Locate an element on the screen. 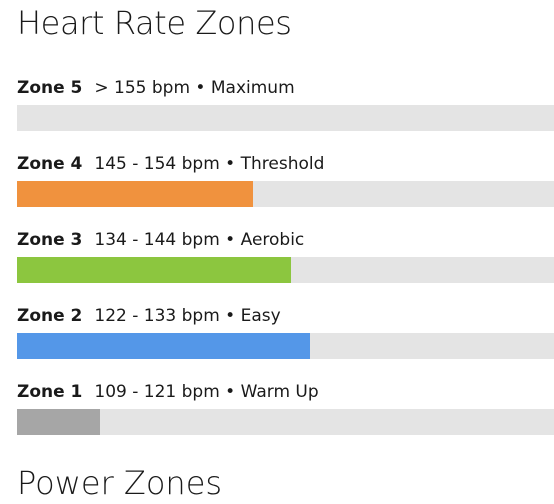 The width and height of the screenshot is (554, 504). zone-label: Zone 5 > 155 bpm • Maximum is located at coordinates (285, 88).